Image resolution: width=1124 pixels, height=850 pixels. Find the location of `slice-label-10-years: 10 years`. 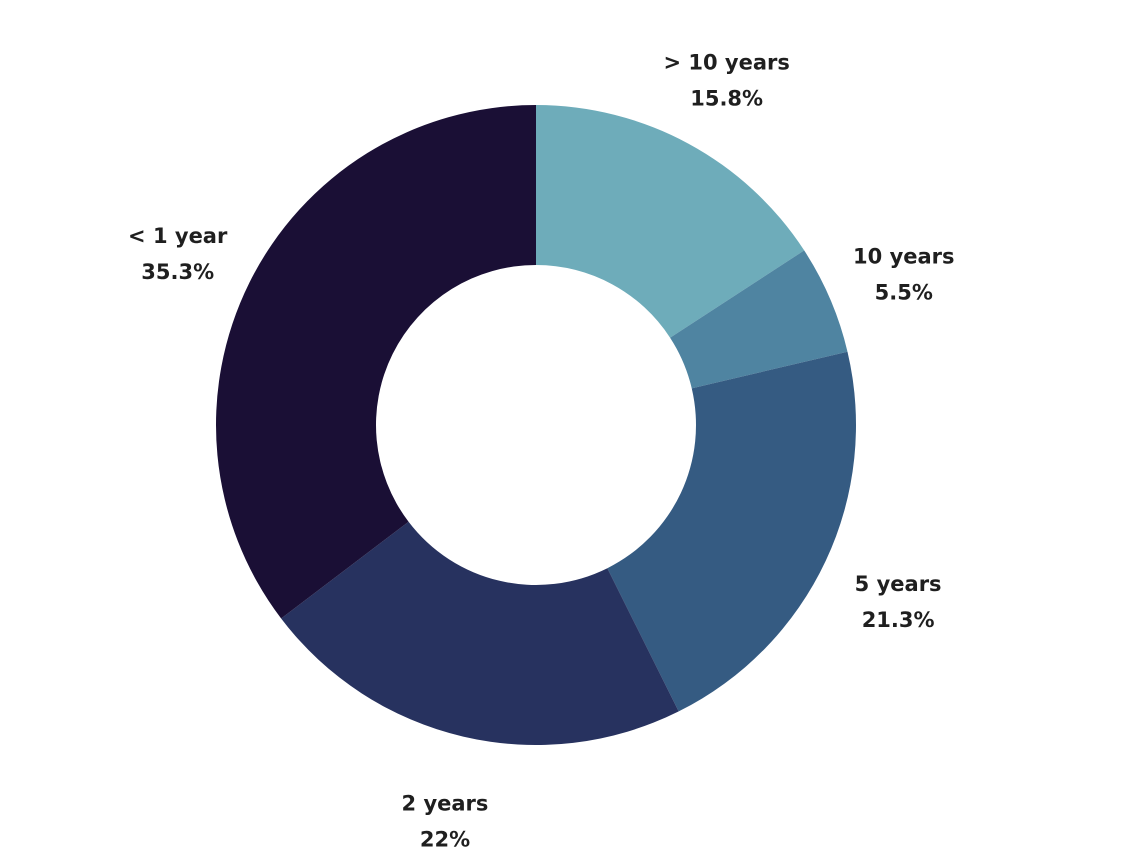

slice-label-10-years: 10 years is located at coordinates (904, 257).